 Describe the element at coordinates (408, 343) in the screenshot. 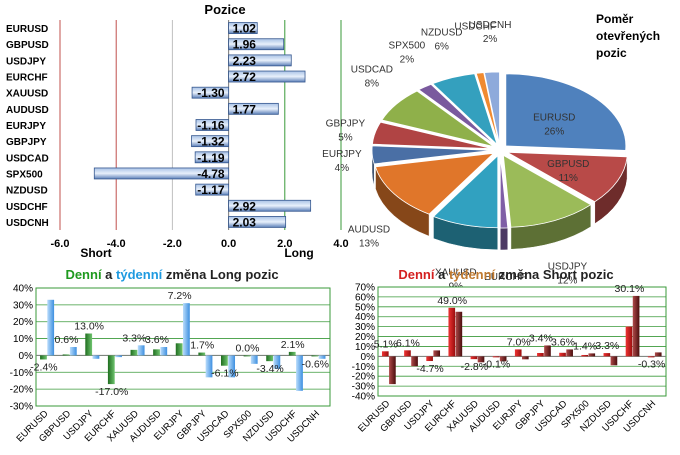

I see `data-label: 6.1%` at that location.